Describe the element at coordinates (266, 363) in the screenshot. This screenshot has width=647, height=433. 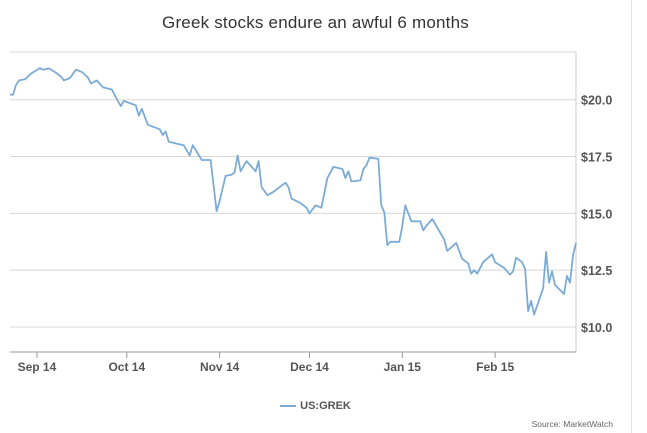
I see `x-axis-ticks: Sep 14 Oct 14 Nov 14 Dec 14 Jan 15 Feb 15` at that location.